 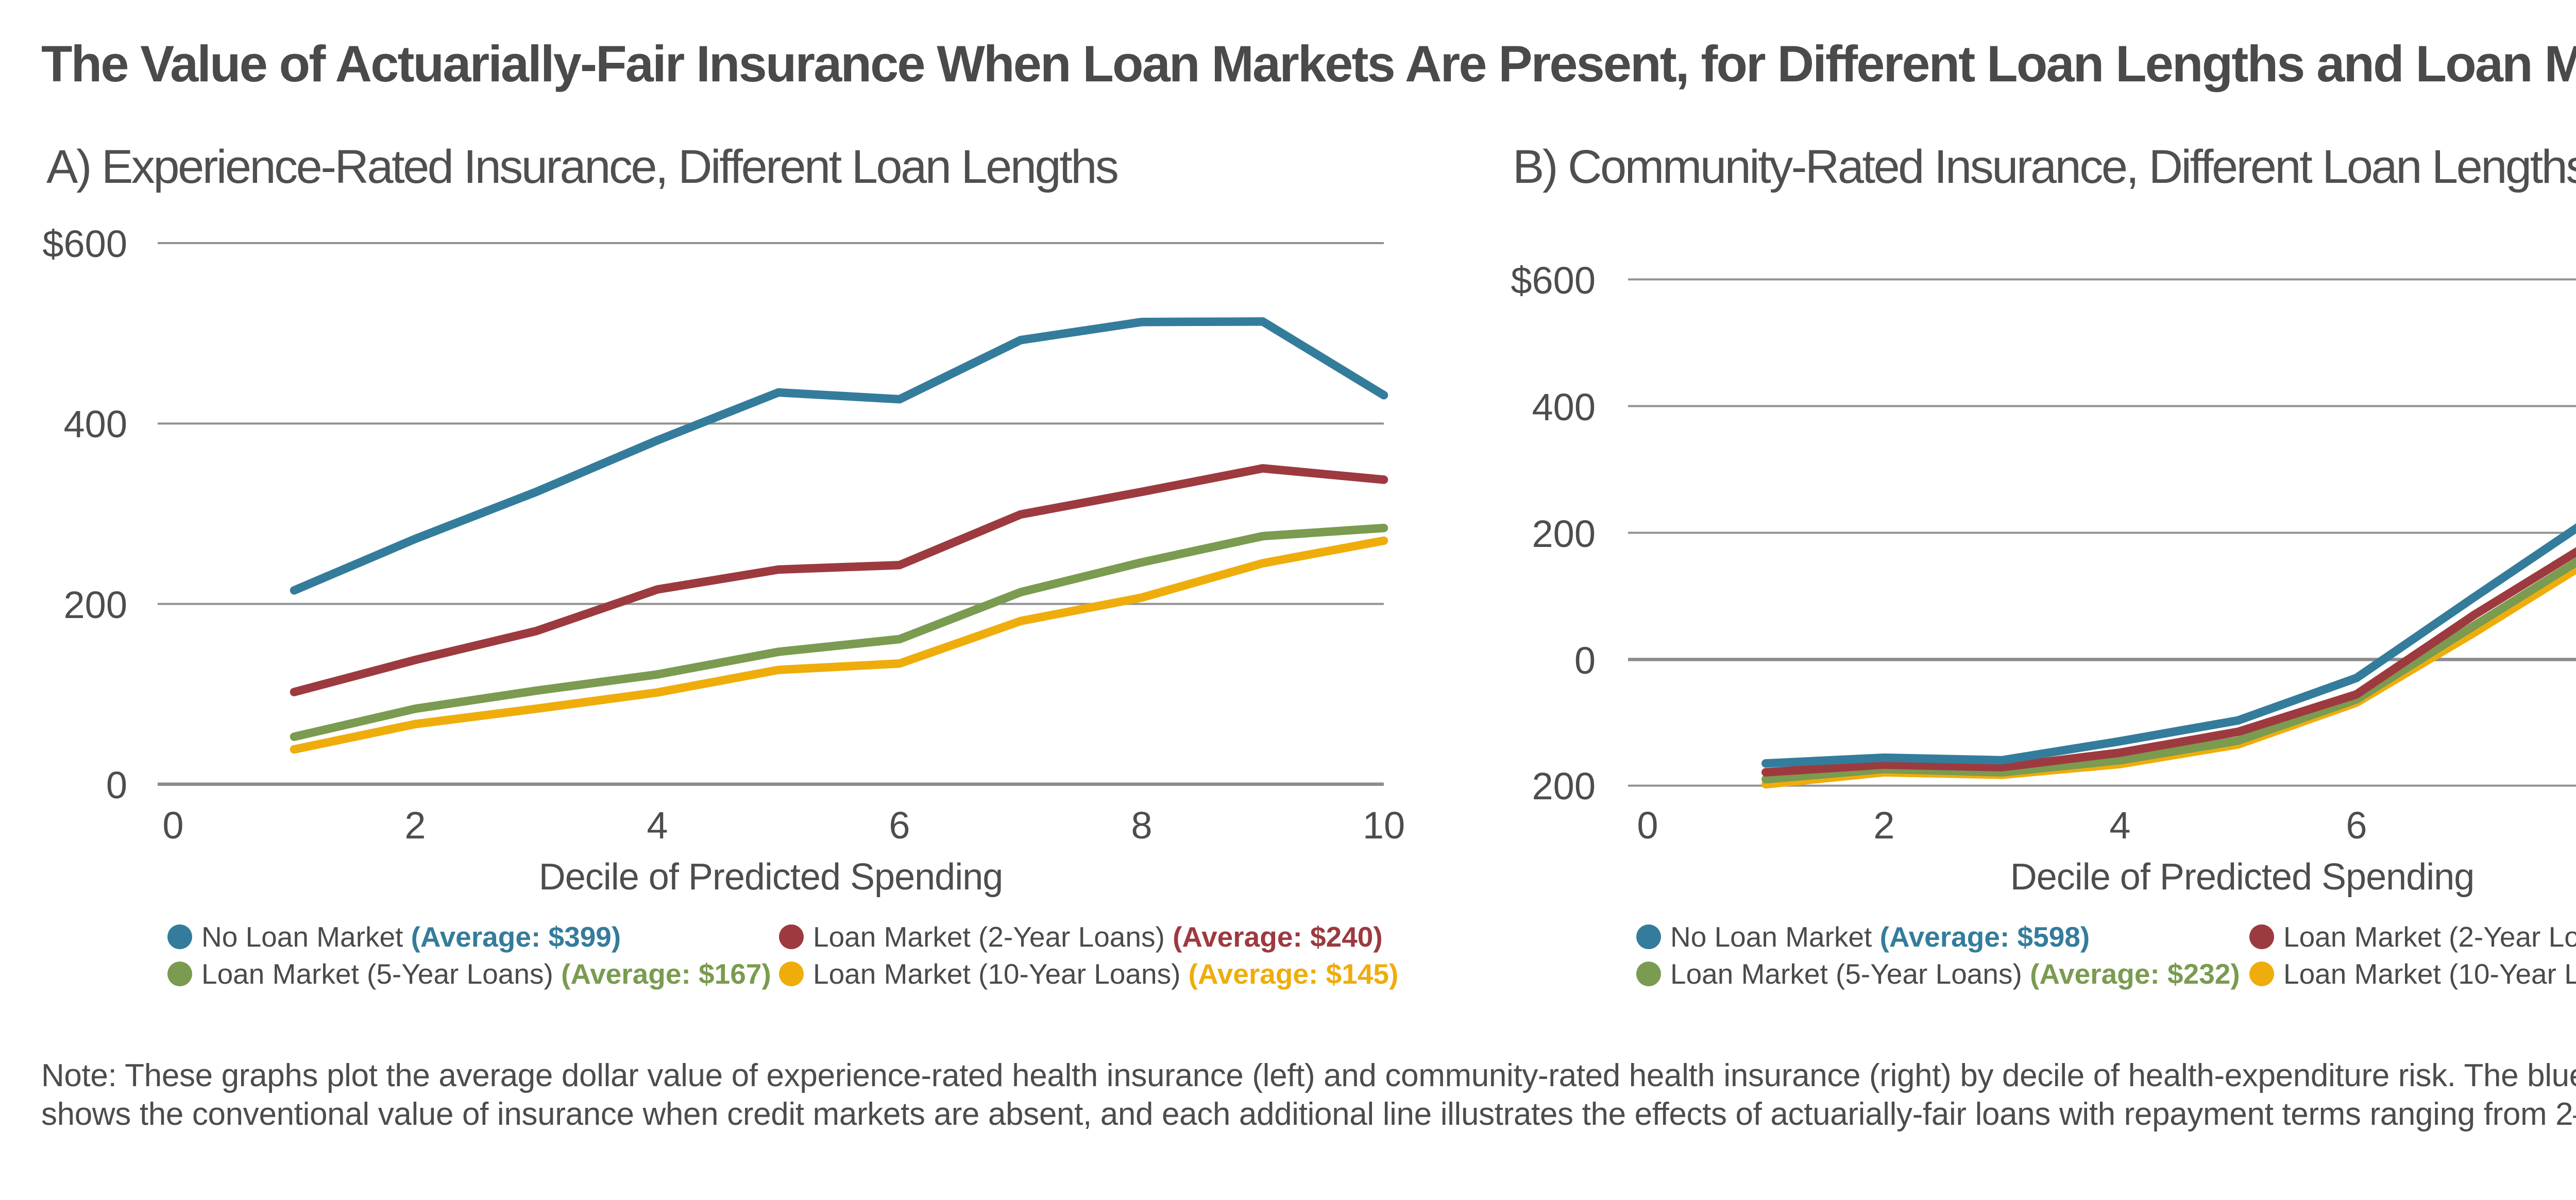 I want to click on svg-text: No Loan Market (Average: $399), so click(x=411, y=937).